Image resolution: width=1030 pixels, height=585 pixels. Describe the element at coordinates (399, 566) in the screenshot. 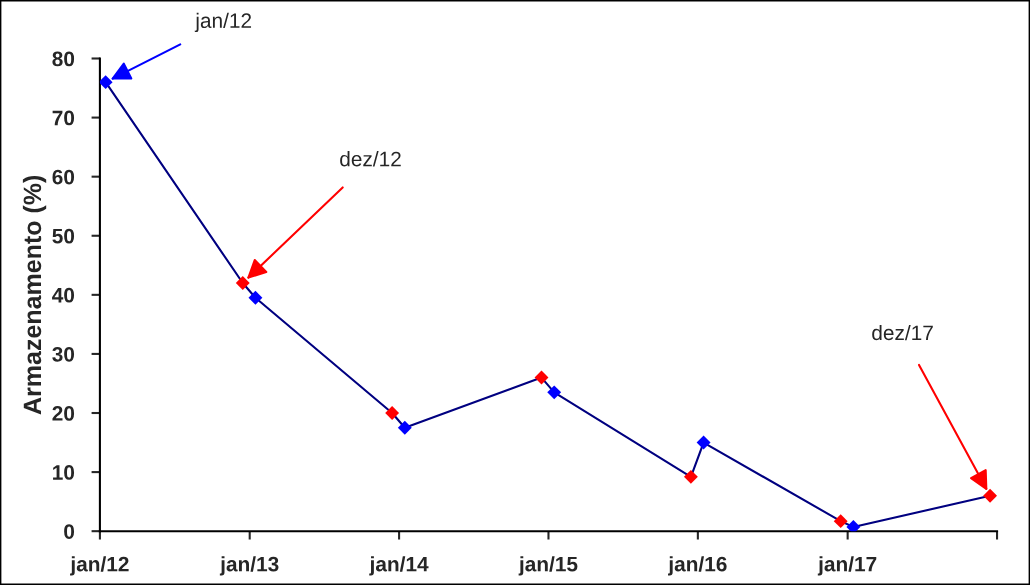

I see `x-tick-label: jan/14` at that location.